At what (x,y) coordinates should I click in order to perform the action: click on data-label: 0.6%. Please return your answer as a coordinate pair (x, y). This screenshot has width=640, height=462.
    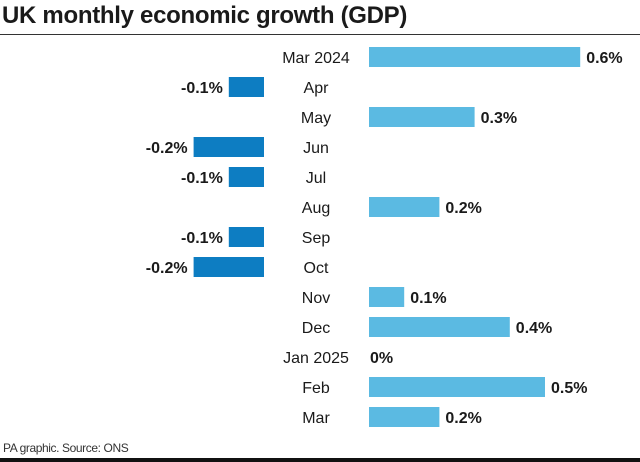
    Looking at the image, I should click on (604, 58).